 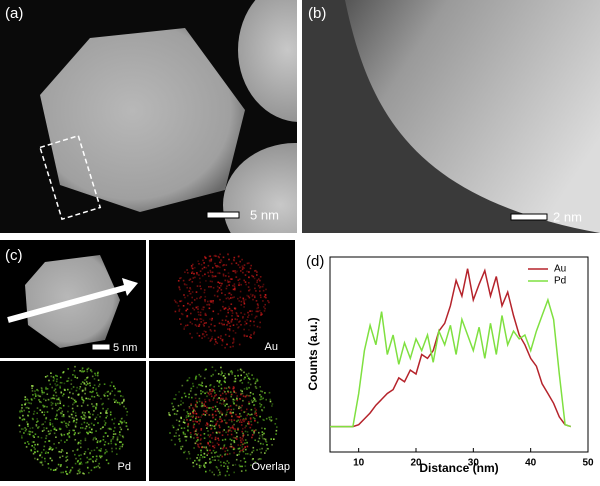 What do you see at coordinates (359, 463) in the screenshot?
I see `x-tick-label: 10` at bounding box center [359, 463].